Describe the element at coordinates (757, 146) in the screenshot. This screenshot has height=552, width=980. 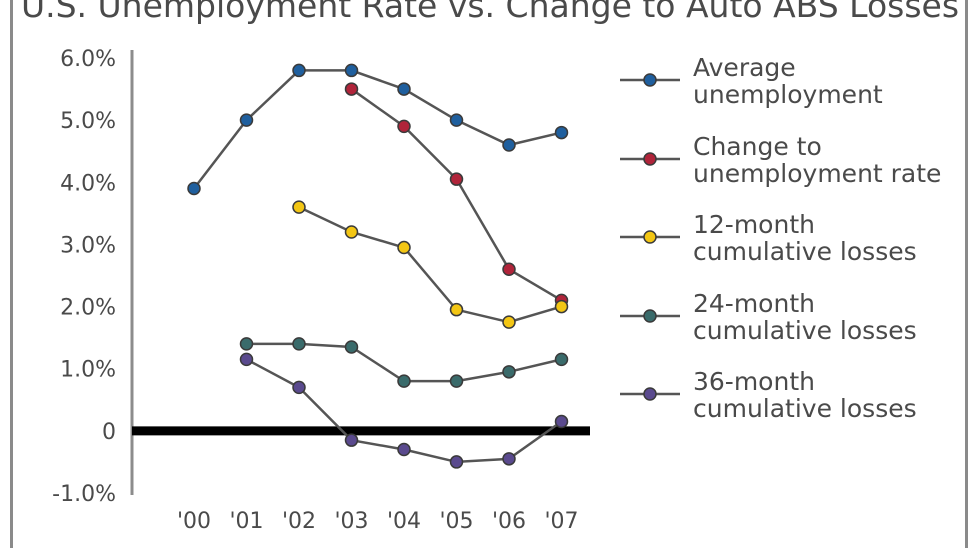
I see `legend-label: Change to` at that location.